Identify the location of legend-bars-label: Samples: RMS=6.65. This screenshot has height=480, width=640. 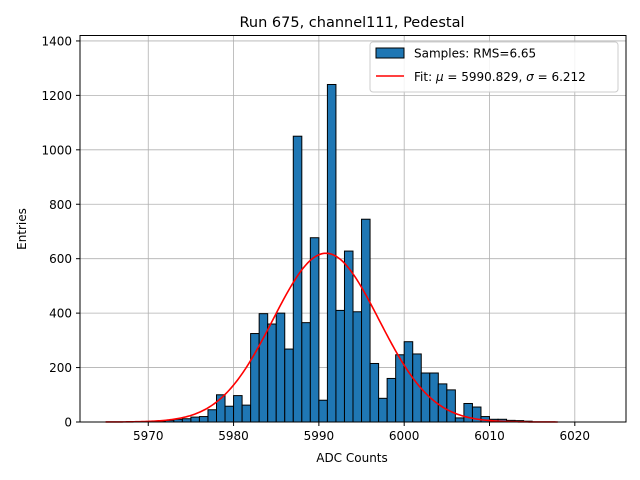
(475, 54).